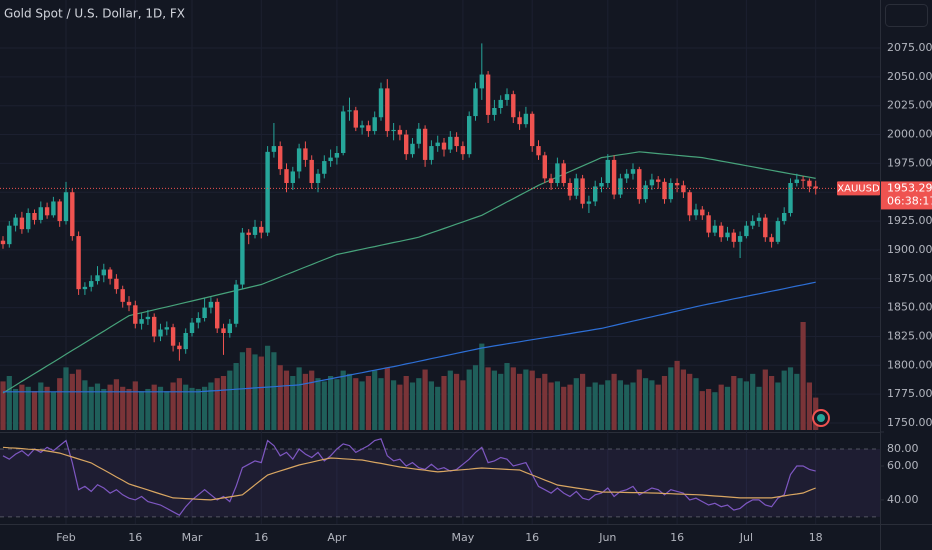 This screenshot has width=932, height=550. I want to click on y-tick-label: 1975.00, so click(909, 162).